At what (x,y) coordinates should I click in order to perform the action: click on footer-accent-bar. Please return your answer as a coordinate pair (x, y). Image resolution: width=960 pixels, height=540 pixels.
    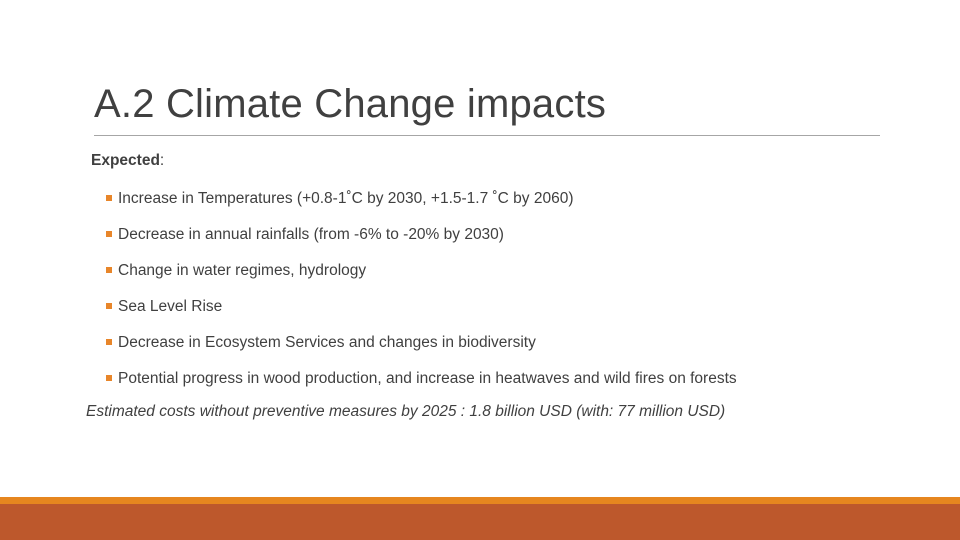
    Looking at the image, I should click on (480, 500).